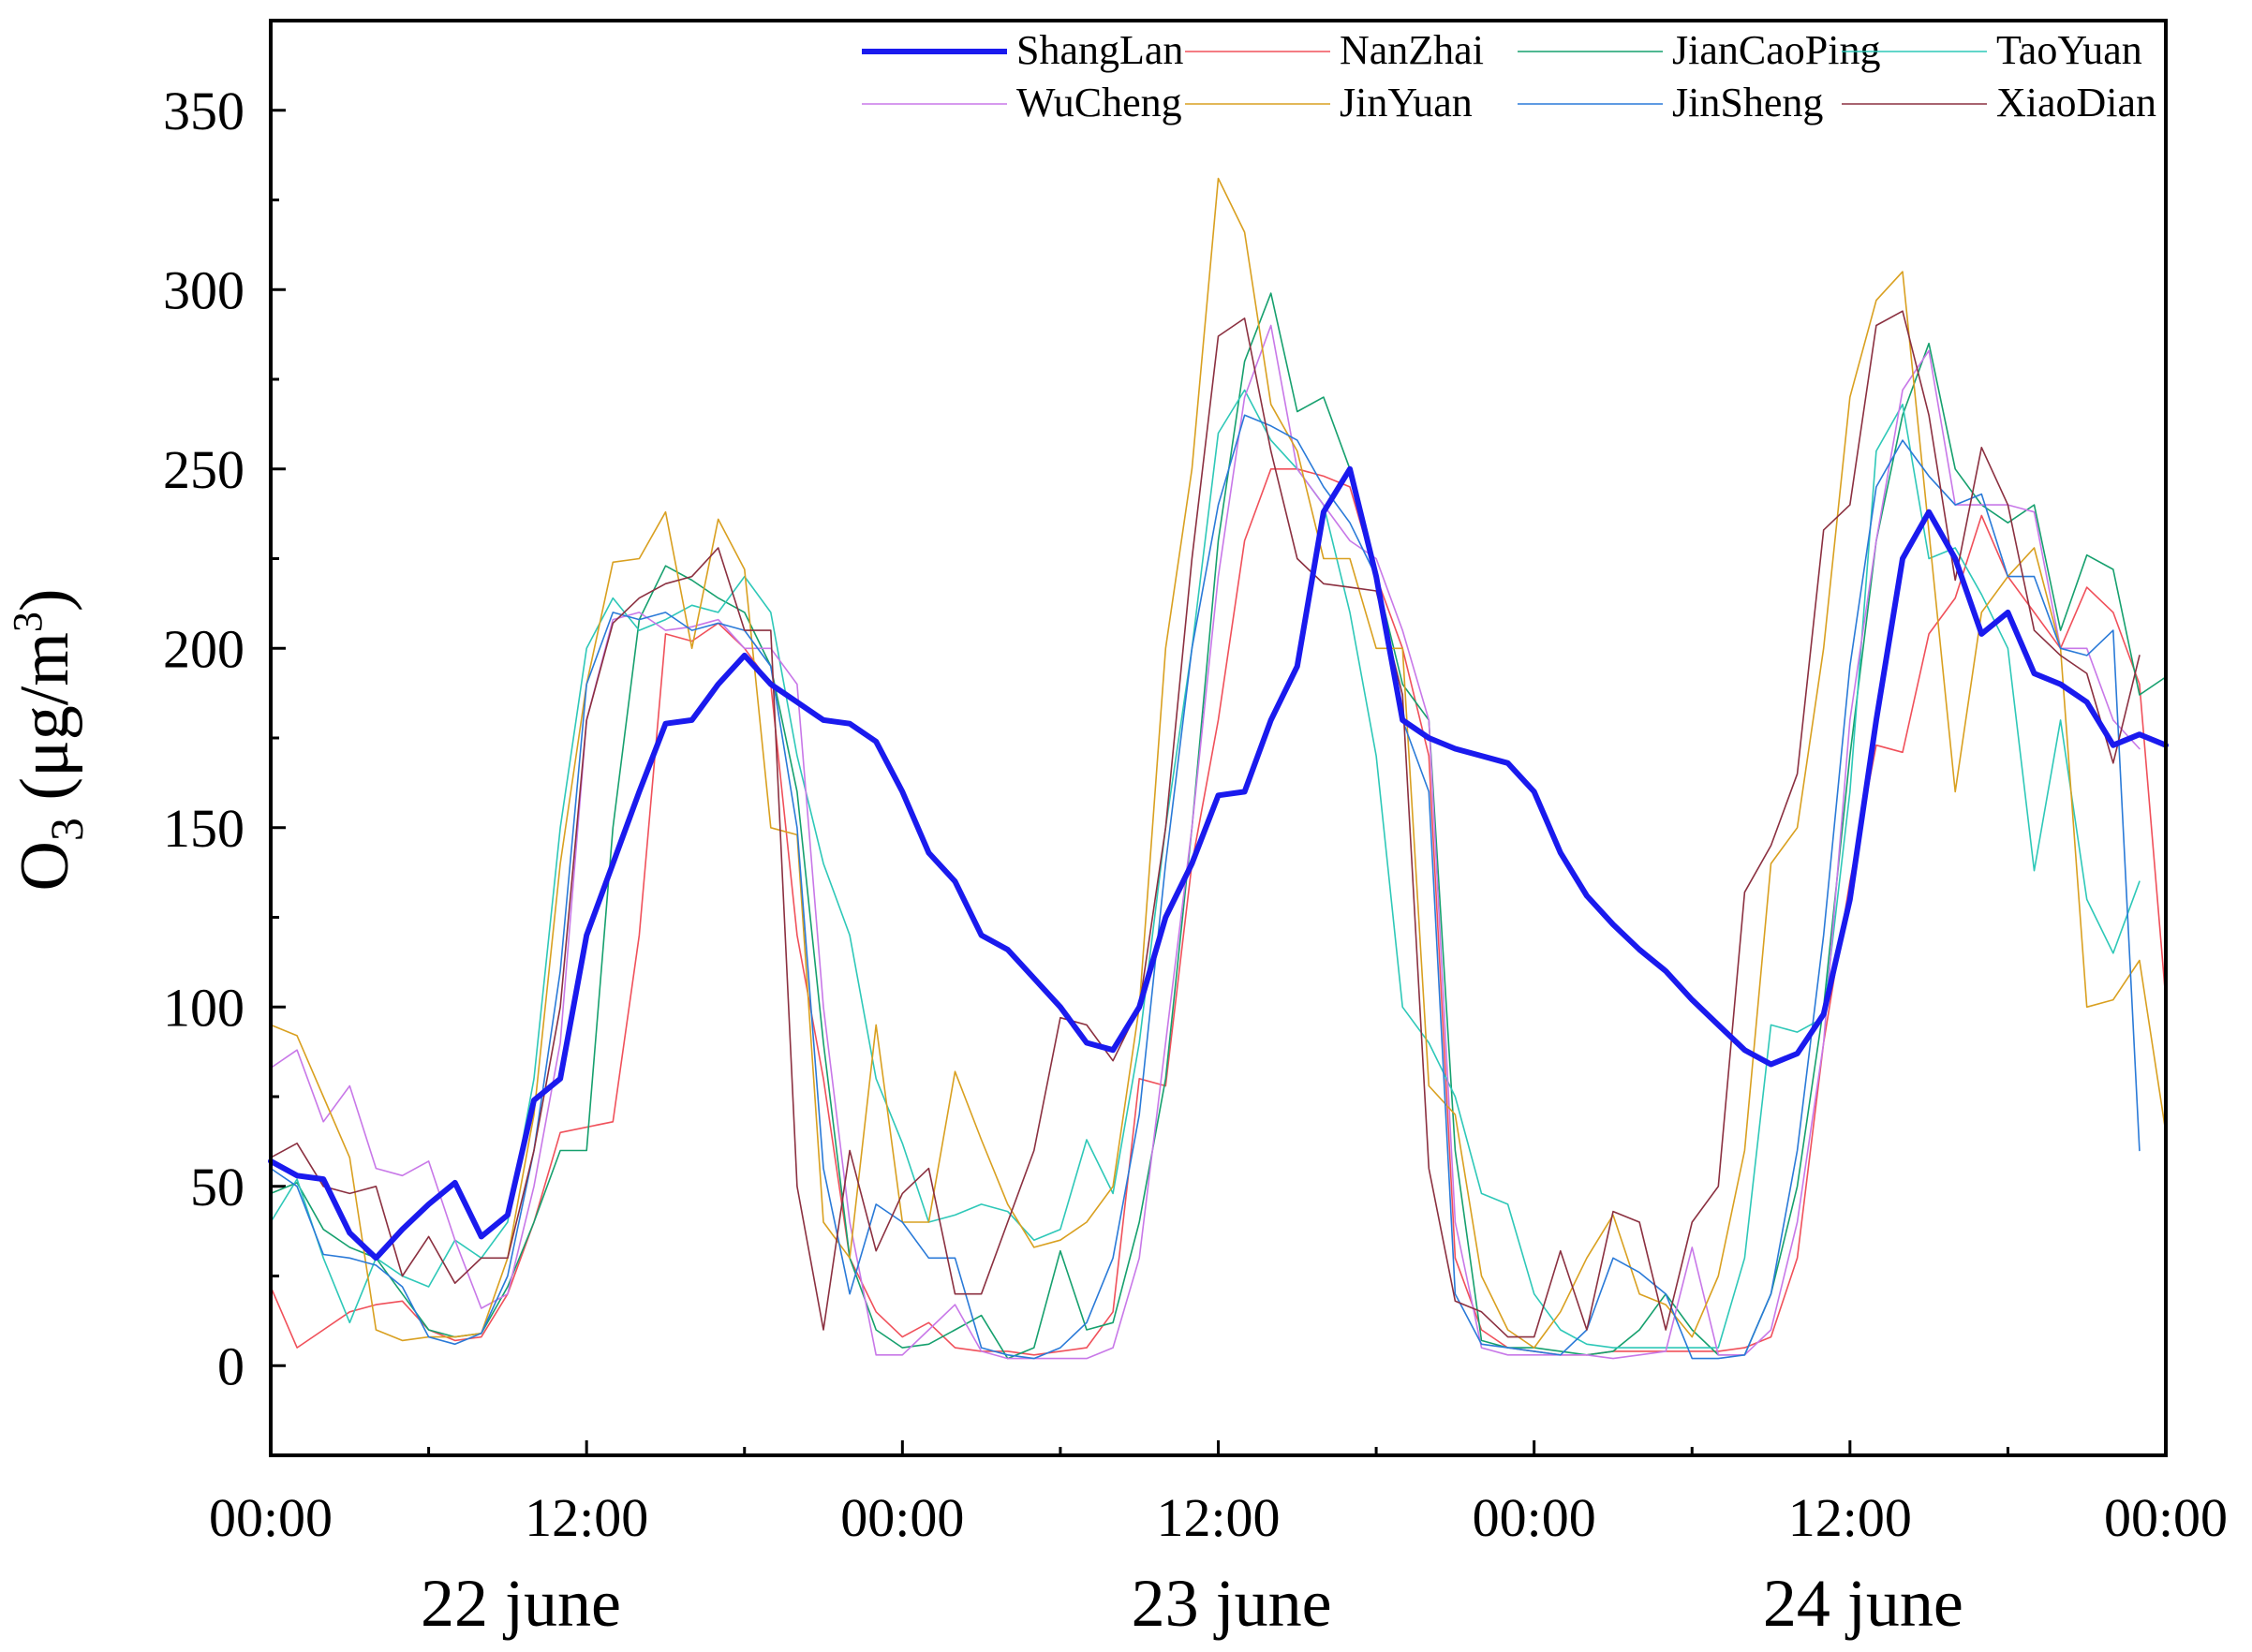 Image resolution: width=2252 pixels, height=1652 pixels. I want to click on date-label: 22 june, so click(521, 1604).